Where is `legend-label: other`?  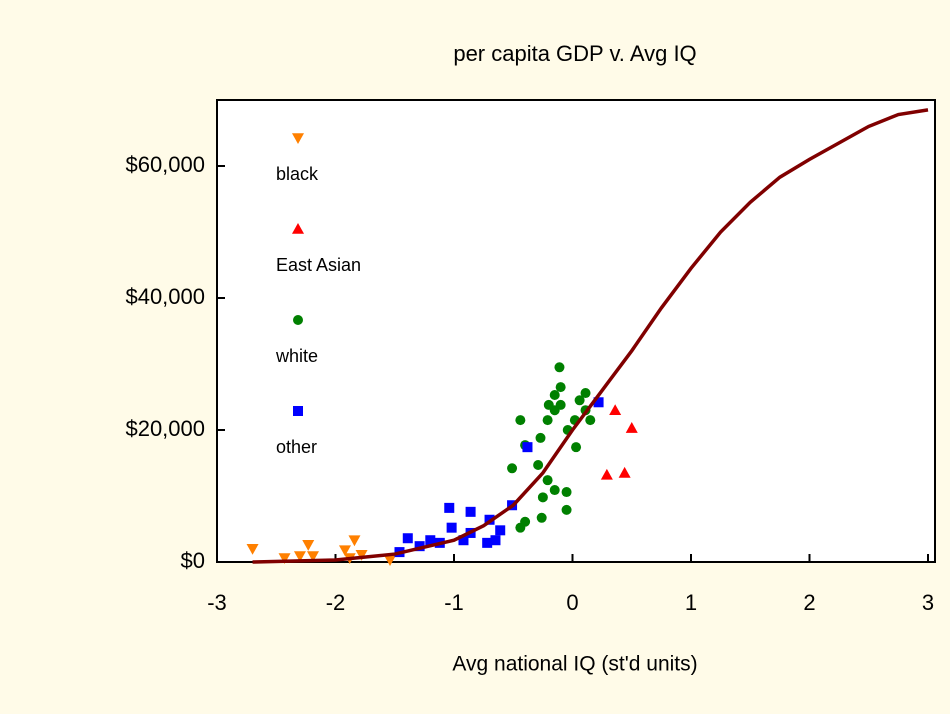 legend-label: other is located at coordinates (296, 447).